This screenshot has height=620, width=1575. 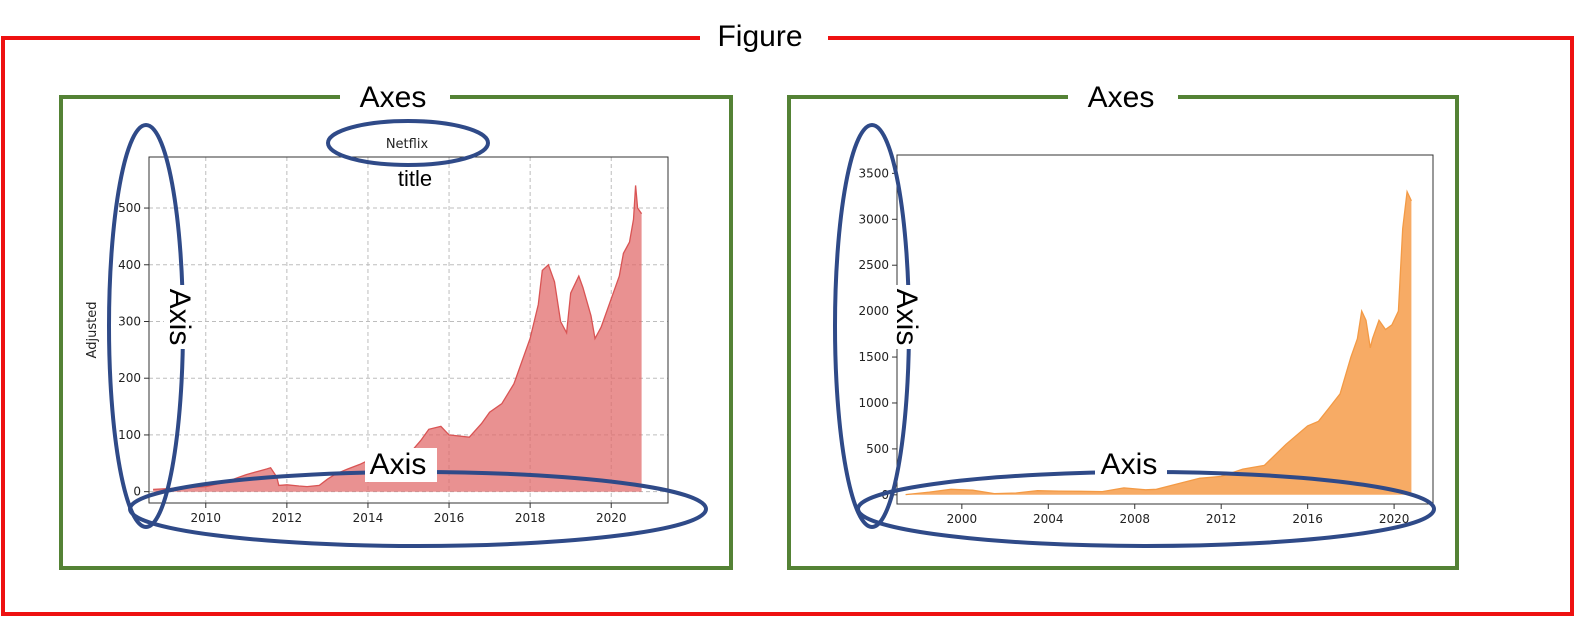 I want to click on y-axis-callout-label-left: Axis, so click(x=179, y=317).